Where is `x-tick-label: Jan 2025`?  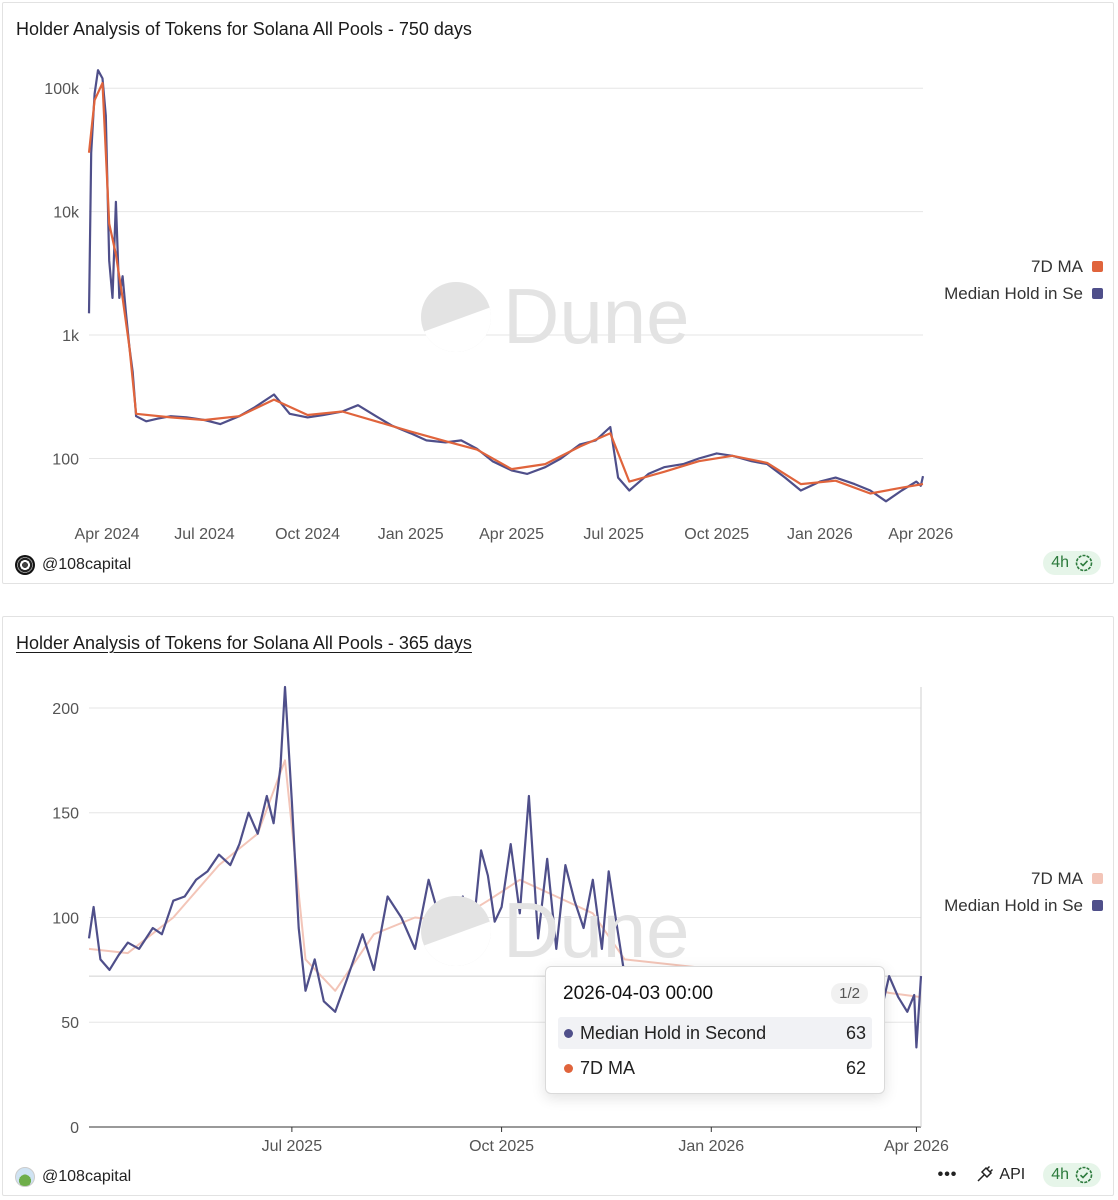
x-tick-label: Jan 2025 is located at coordinates (411, 534).